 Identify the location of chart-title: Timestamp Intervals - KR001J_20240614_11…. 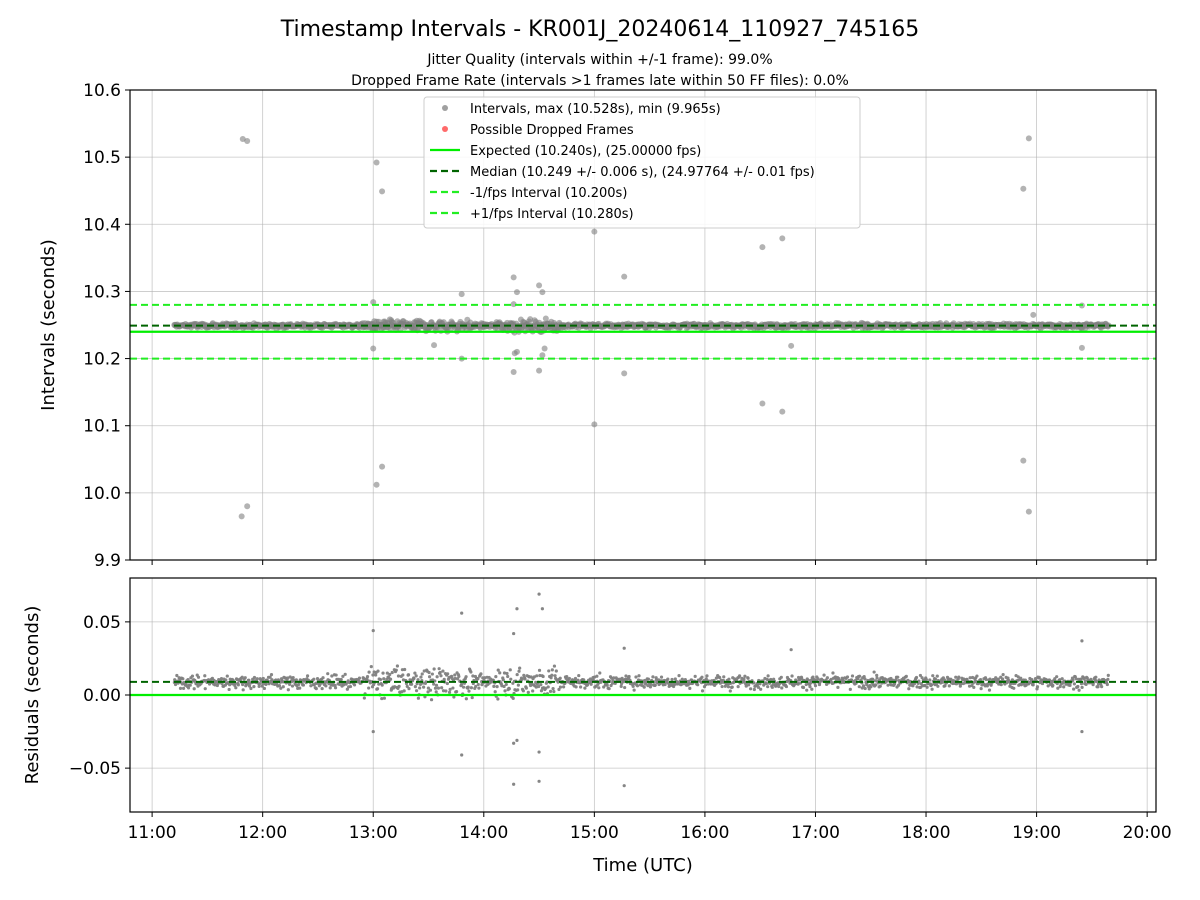
(600, 29).